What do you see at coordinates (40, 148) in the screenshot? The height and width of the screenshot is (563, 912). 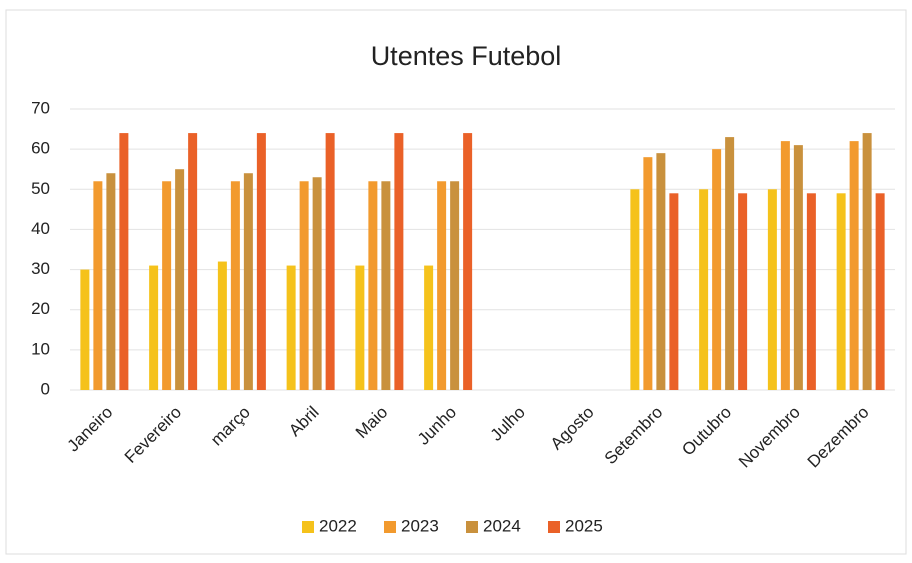 I see `y-tick-label: 60` at bounding box center [40, 148].